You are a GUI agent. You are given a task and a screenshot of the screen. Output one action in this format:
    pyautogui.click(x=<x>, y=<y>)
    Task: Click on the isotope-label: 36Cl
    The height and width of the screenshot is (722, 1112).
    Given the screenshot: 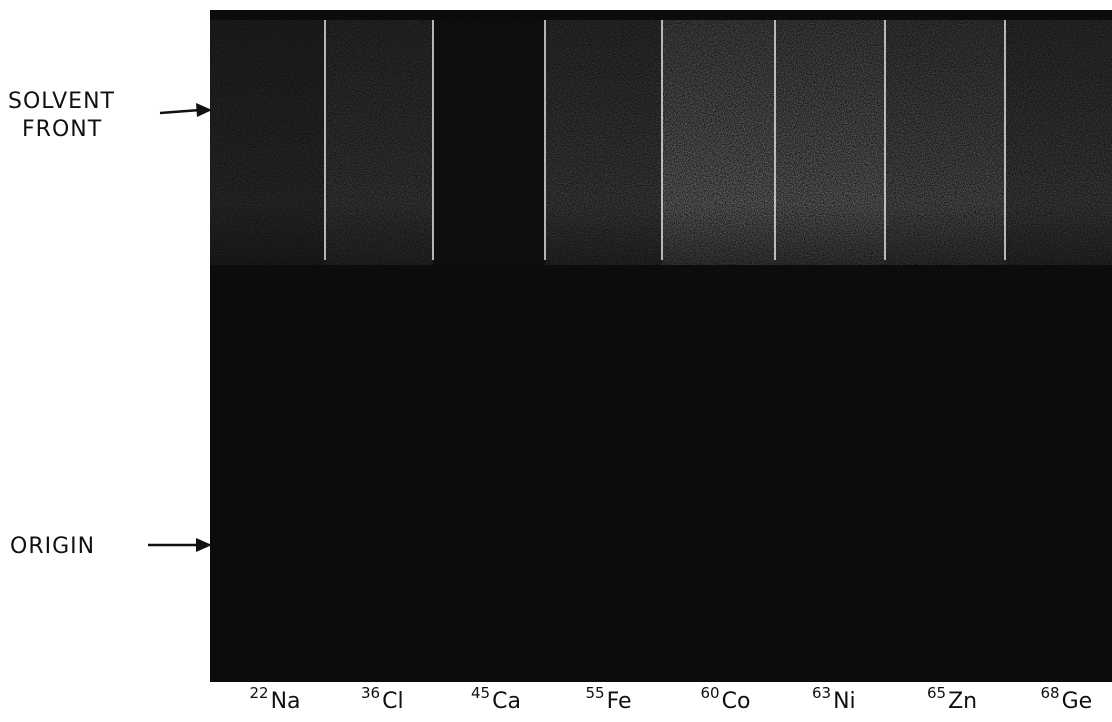 What is the action you would take?
    pyautogui.click(x=382, y=699)
    